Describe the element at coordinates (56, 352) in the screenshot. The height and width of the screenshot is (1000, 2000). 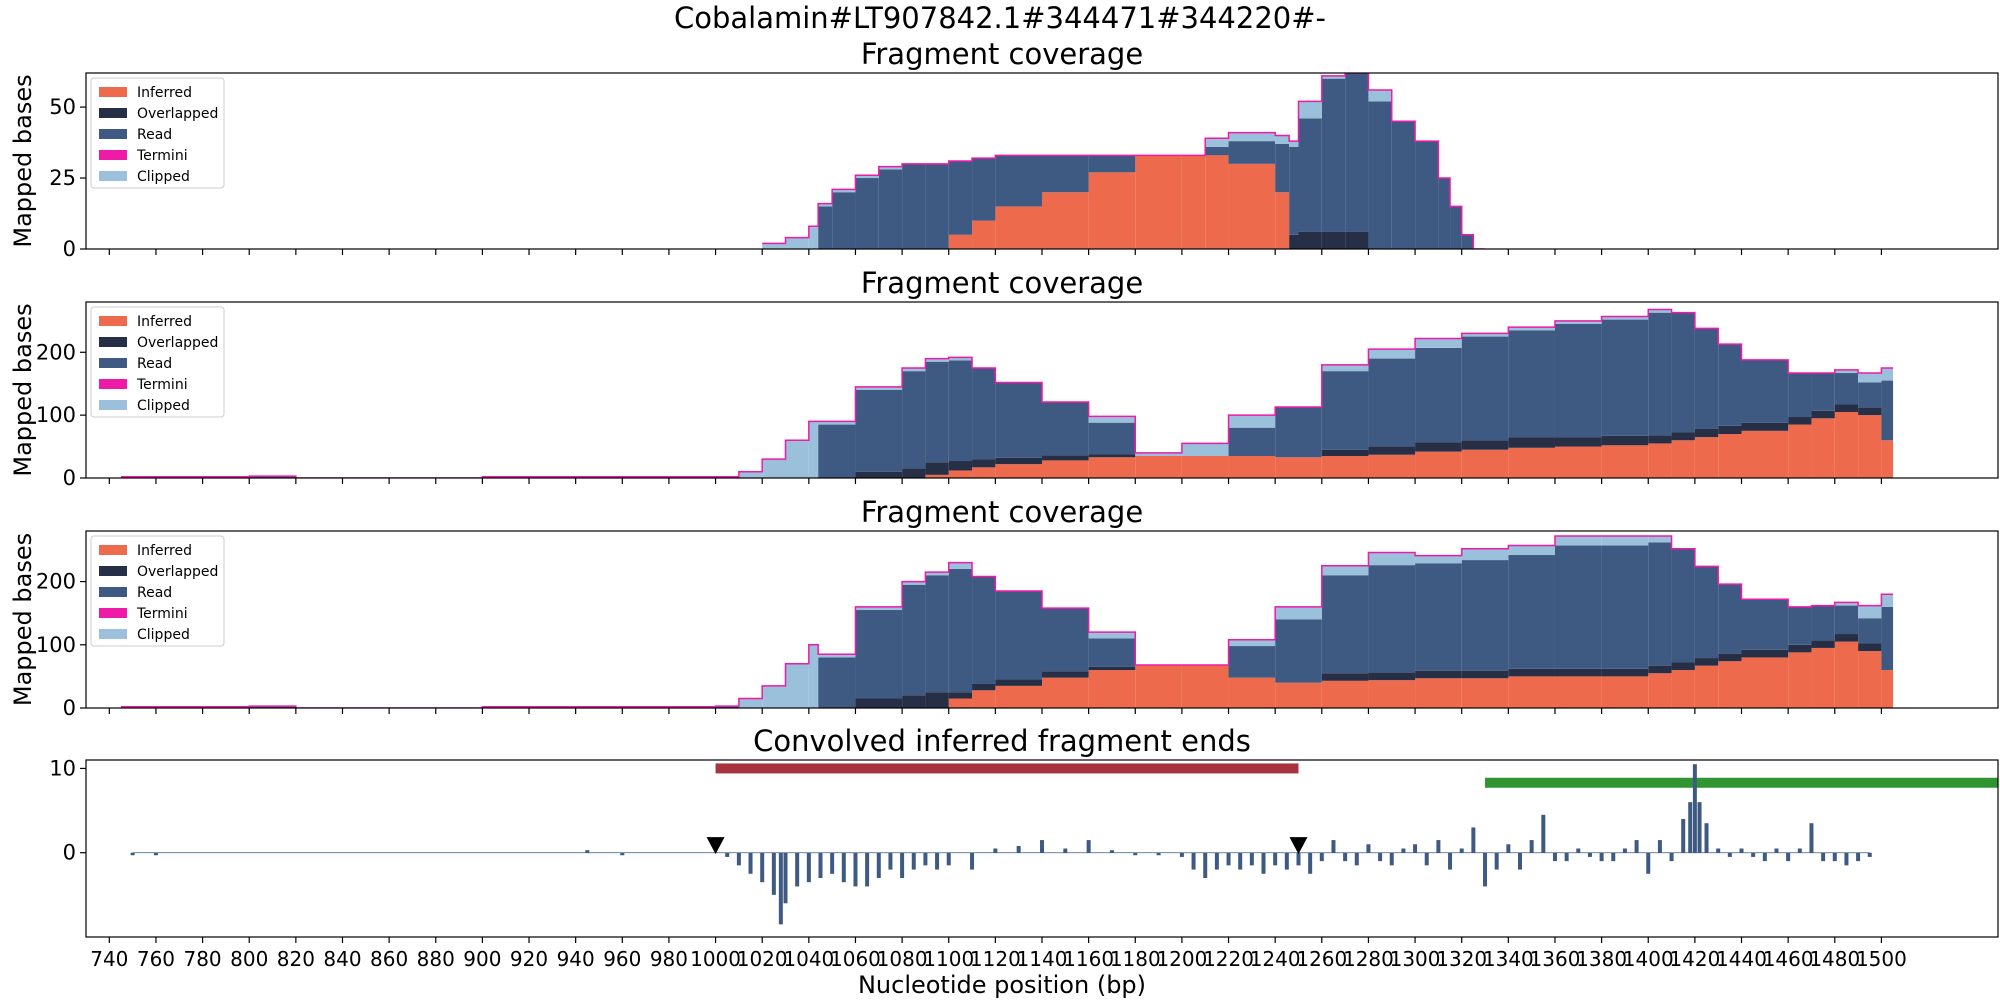
I see `y-tick-label: 200` at that location.